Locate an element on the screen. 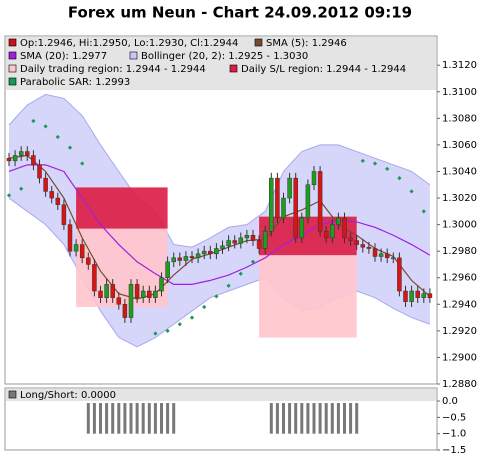 This screenshot has height=457, width=480. legend-bg is located at coordinates (221, 63).